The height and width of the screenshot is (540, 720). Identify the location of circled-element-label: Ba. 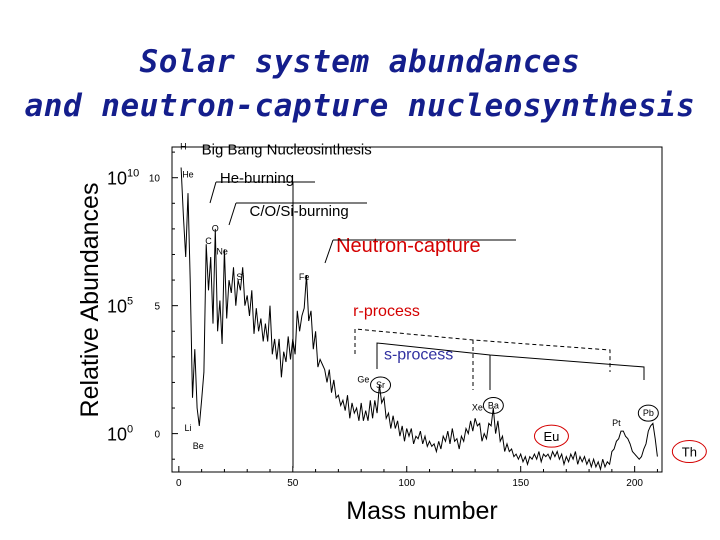
(493, 405).